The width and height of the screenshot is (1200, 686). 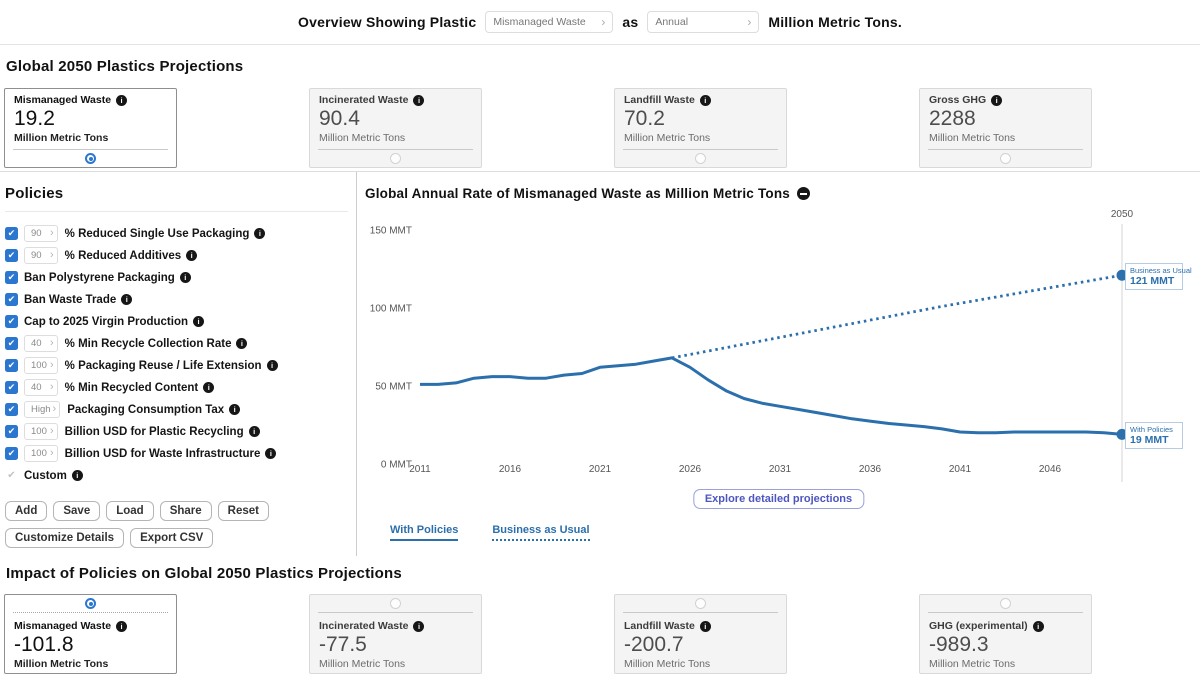 What do you see at coordinates (1050, 469) in the screenshot?
I see `svg-text: 2046` at bounding box center [1050, 469].